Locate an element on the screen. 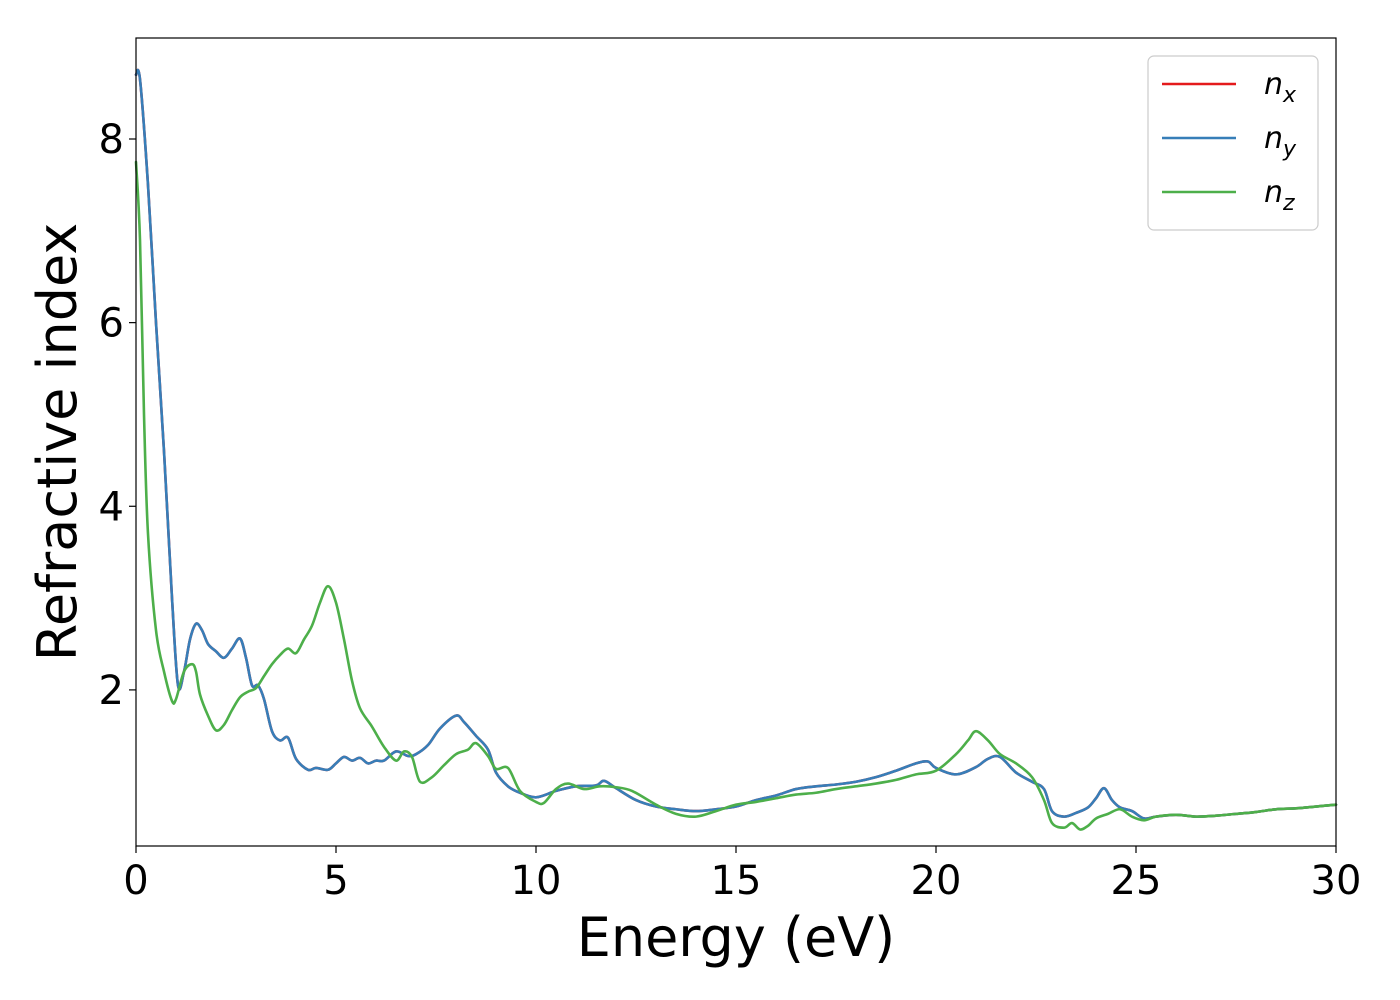 The height and width of the screenshot is (1000, 1400). x-tick-label: 10 is located at coordinates (536, 881).